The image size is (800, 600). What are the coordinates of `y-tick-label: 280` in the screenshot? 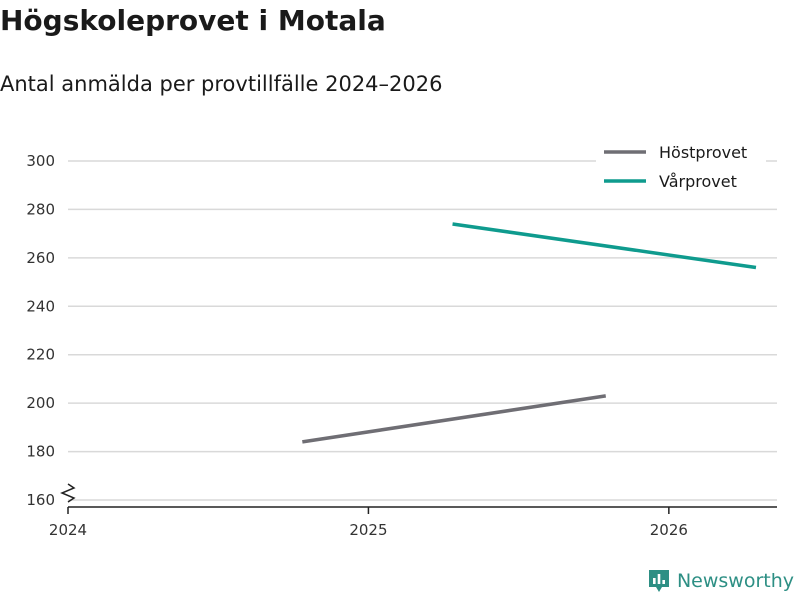 It's located at (40, 209).